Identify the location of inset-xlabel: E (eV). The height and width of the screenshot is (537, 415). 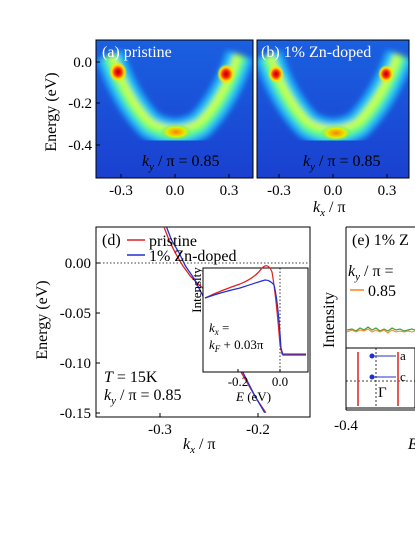
(253, 396).